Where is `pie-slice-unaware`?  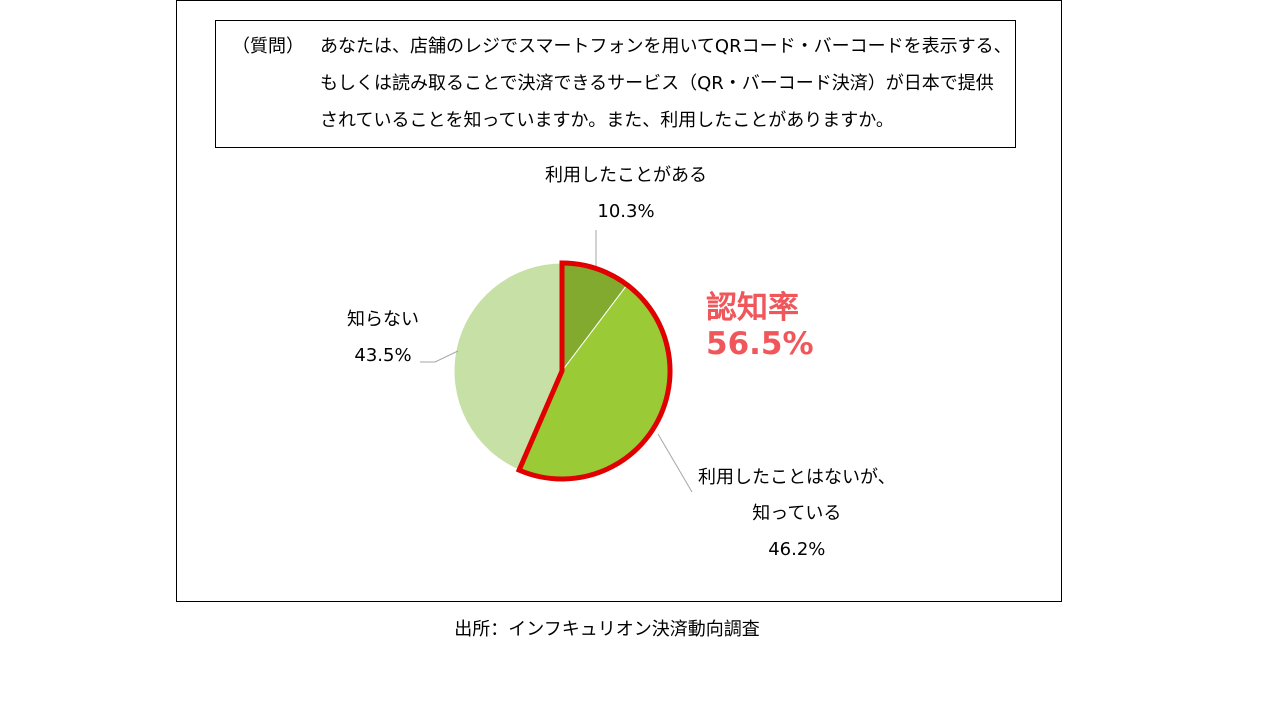
pie-slice-unaware is located at coordinates (508, 366).